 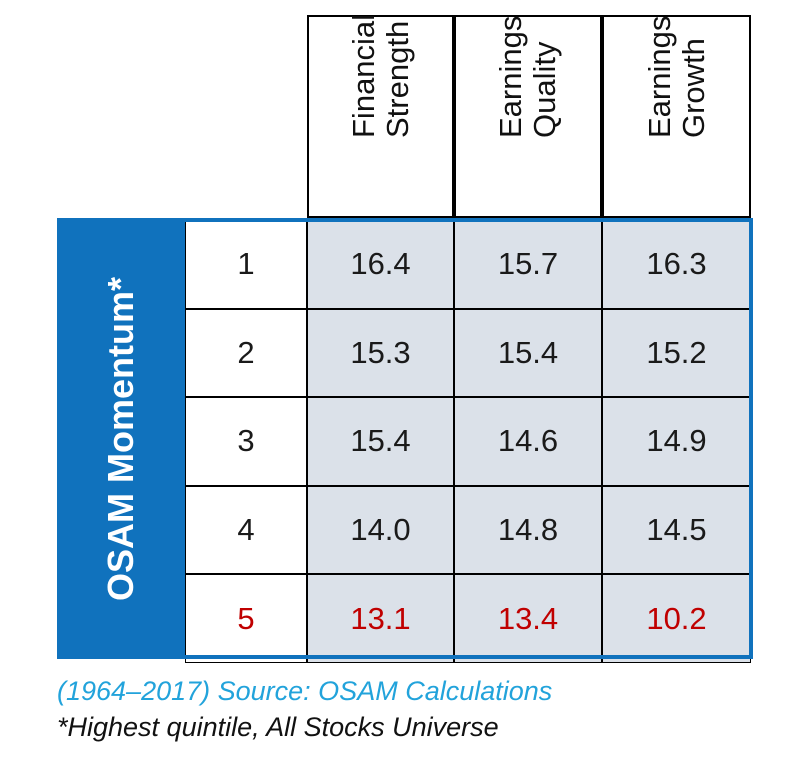 I want to click on column-header-2-line1: Earnings, so click(x=659, y=76).